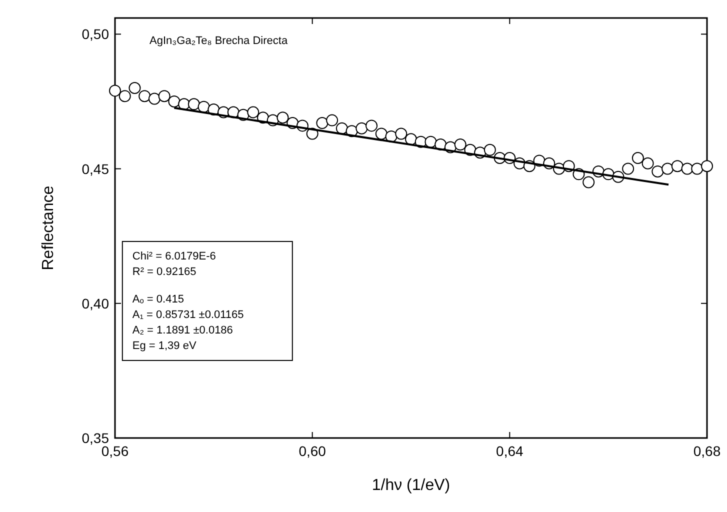  I want to click on x-tick-label: 0,68, so click(707, 451).